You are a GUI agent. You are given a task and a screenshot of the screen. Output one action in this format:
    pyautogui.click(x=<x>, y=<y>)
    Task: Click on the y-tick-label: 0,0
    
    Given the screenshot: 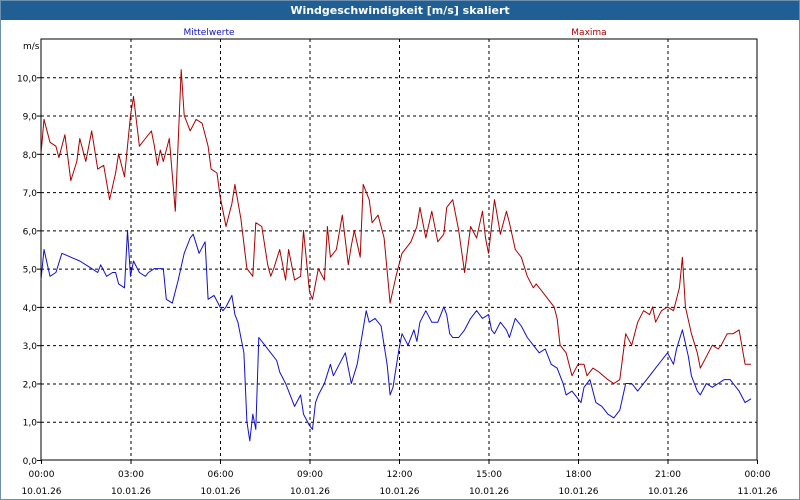 What is the action you would take?
    pyautogui.click(x=30, y=462)
    